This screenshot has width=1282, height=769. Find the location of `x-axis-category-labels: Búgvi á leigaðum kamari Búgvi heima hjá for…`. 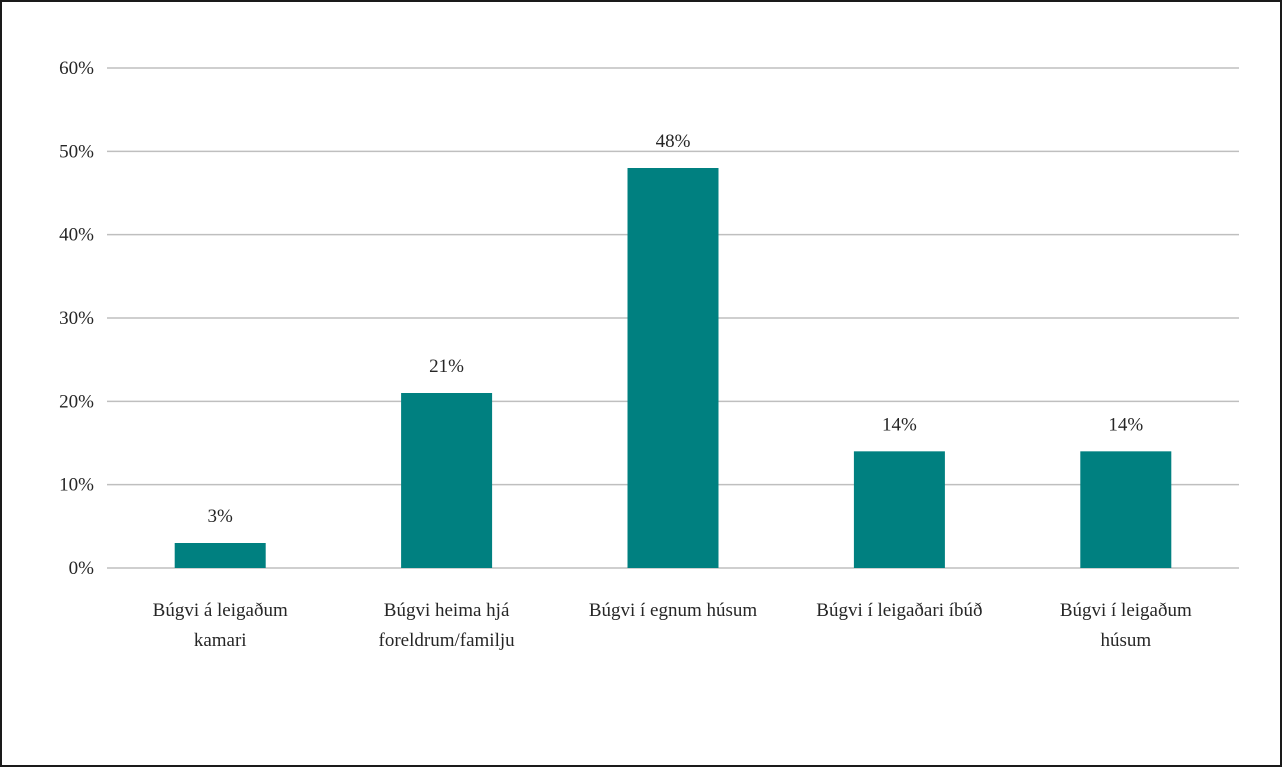

x-axis-category-labels: Búgvi á leigaðum kamari Búgvi heima hjá for… is located at coordinates (672, 625).